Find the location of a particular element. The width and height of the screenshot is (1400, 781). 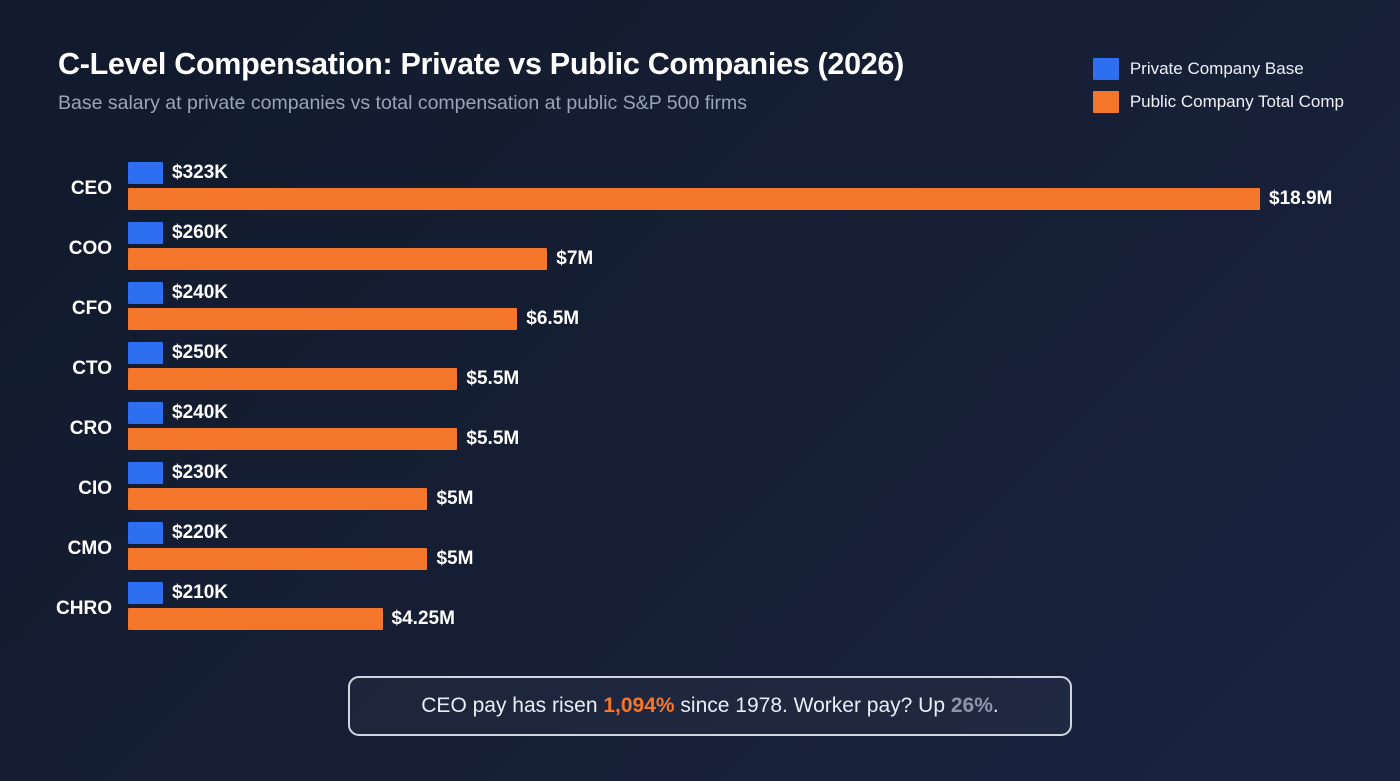

bar-track: $220K $5M is located at coordinates (764, 548).